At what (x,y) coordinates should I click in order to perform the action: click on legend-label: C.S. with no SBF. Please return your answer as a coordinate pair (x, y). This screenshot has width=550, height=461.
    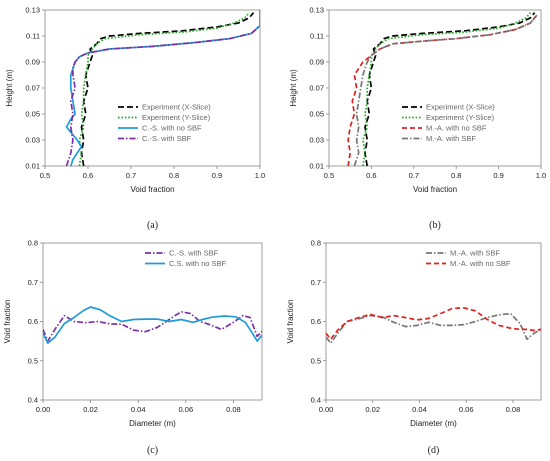
    Looking at the image, I should click on (198, 263).